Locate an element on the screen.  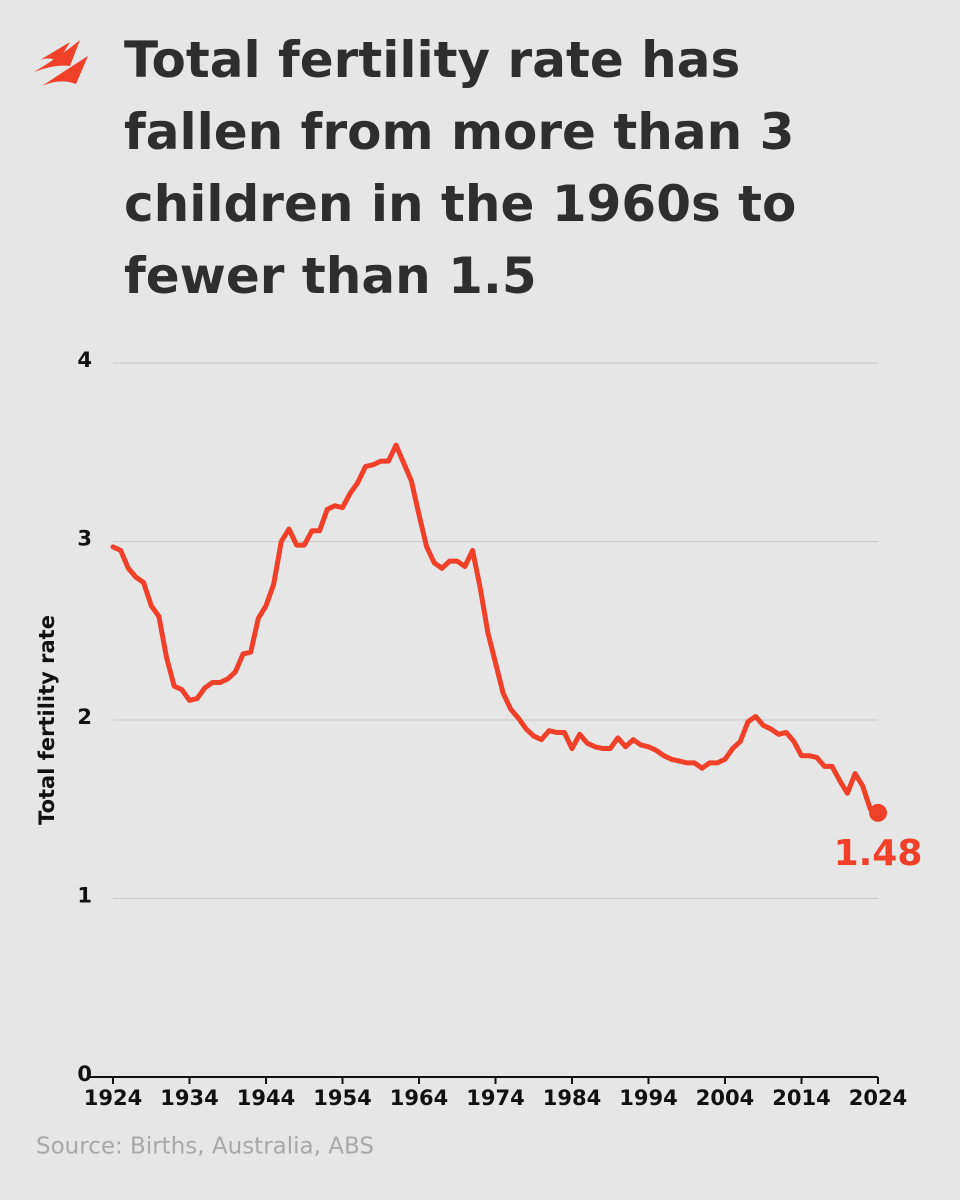
title-line: fewer than 1.5 is located at coordinates (330, 276).